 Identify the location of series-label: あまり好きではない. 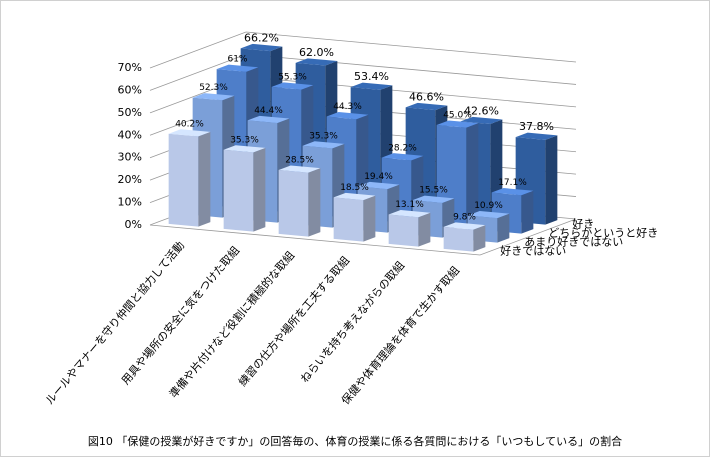
(573, 241).